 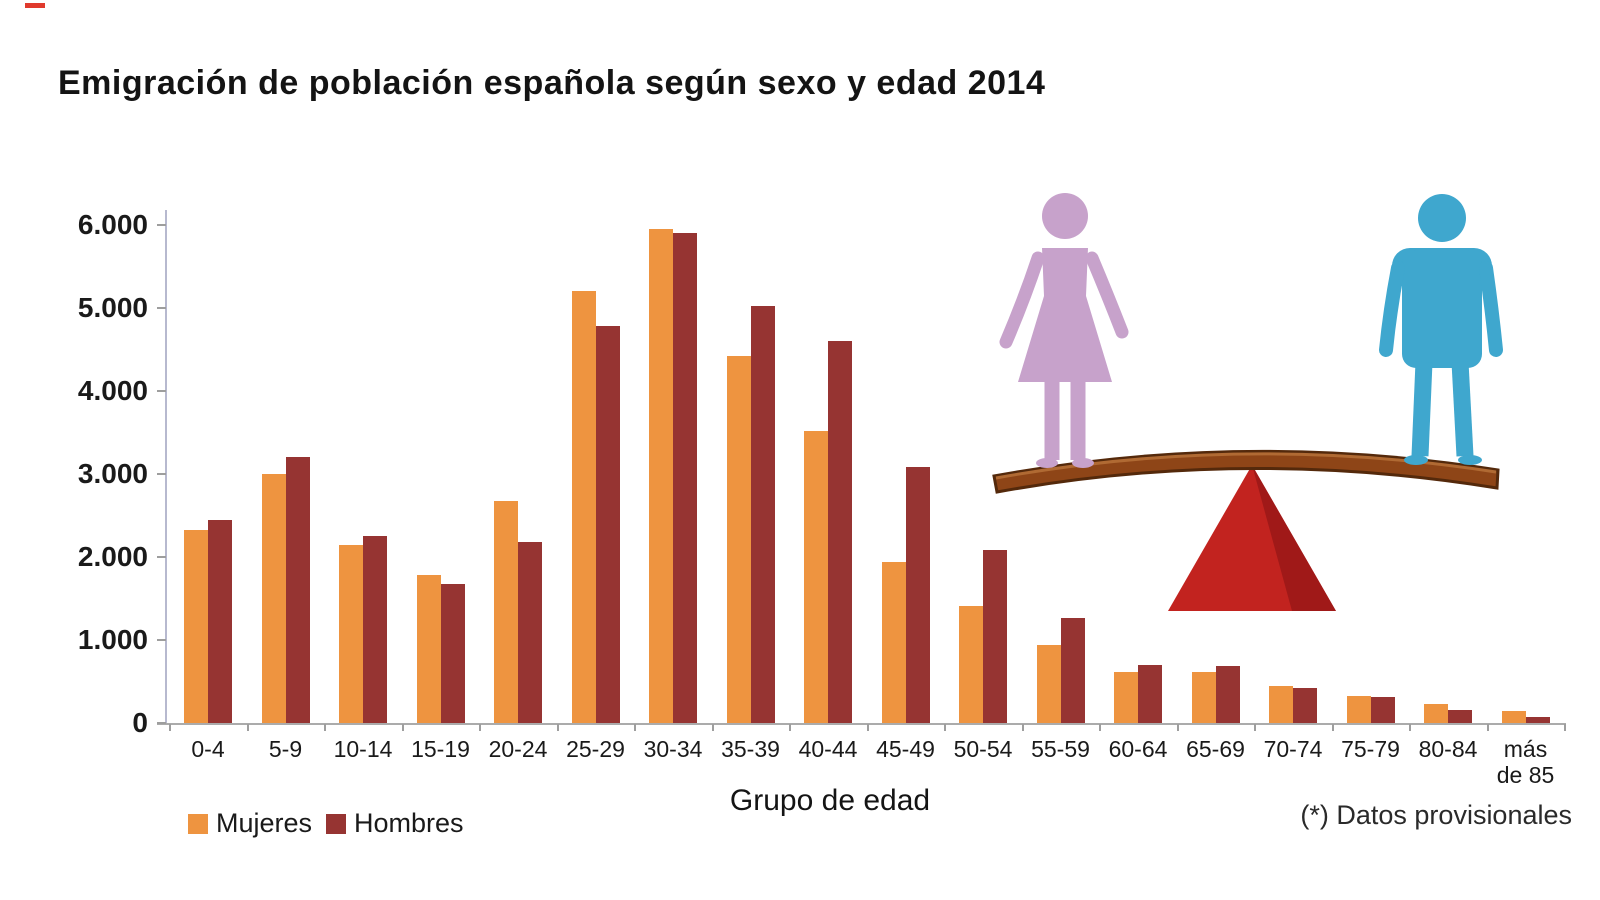 I want to click on x-axis-category-label: 50-54, so click(x=983, y=749).